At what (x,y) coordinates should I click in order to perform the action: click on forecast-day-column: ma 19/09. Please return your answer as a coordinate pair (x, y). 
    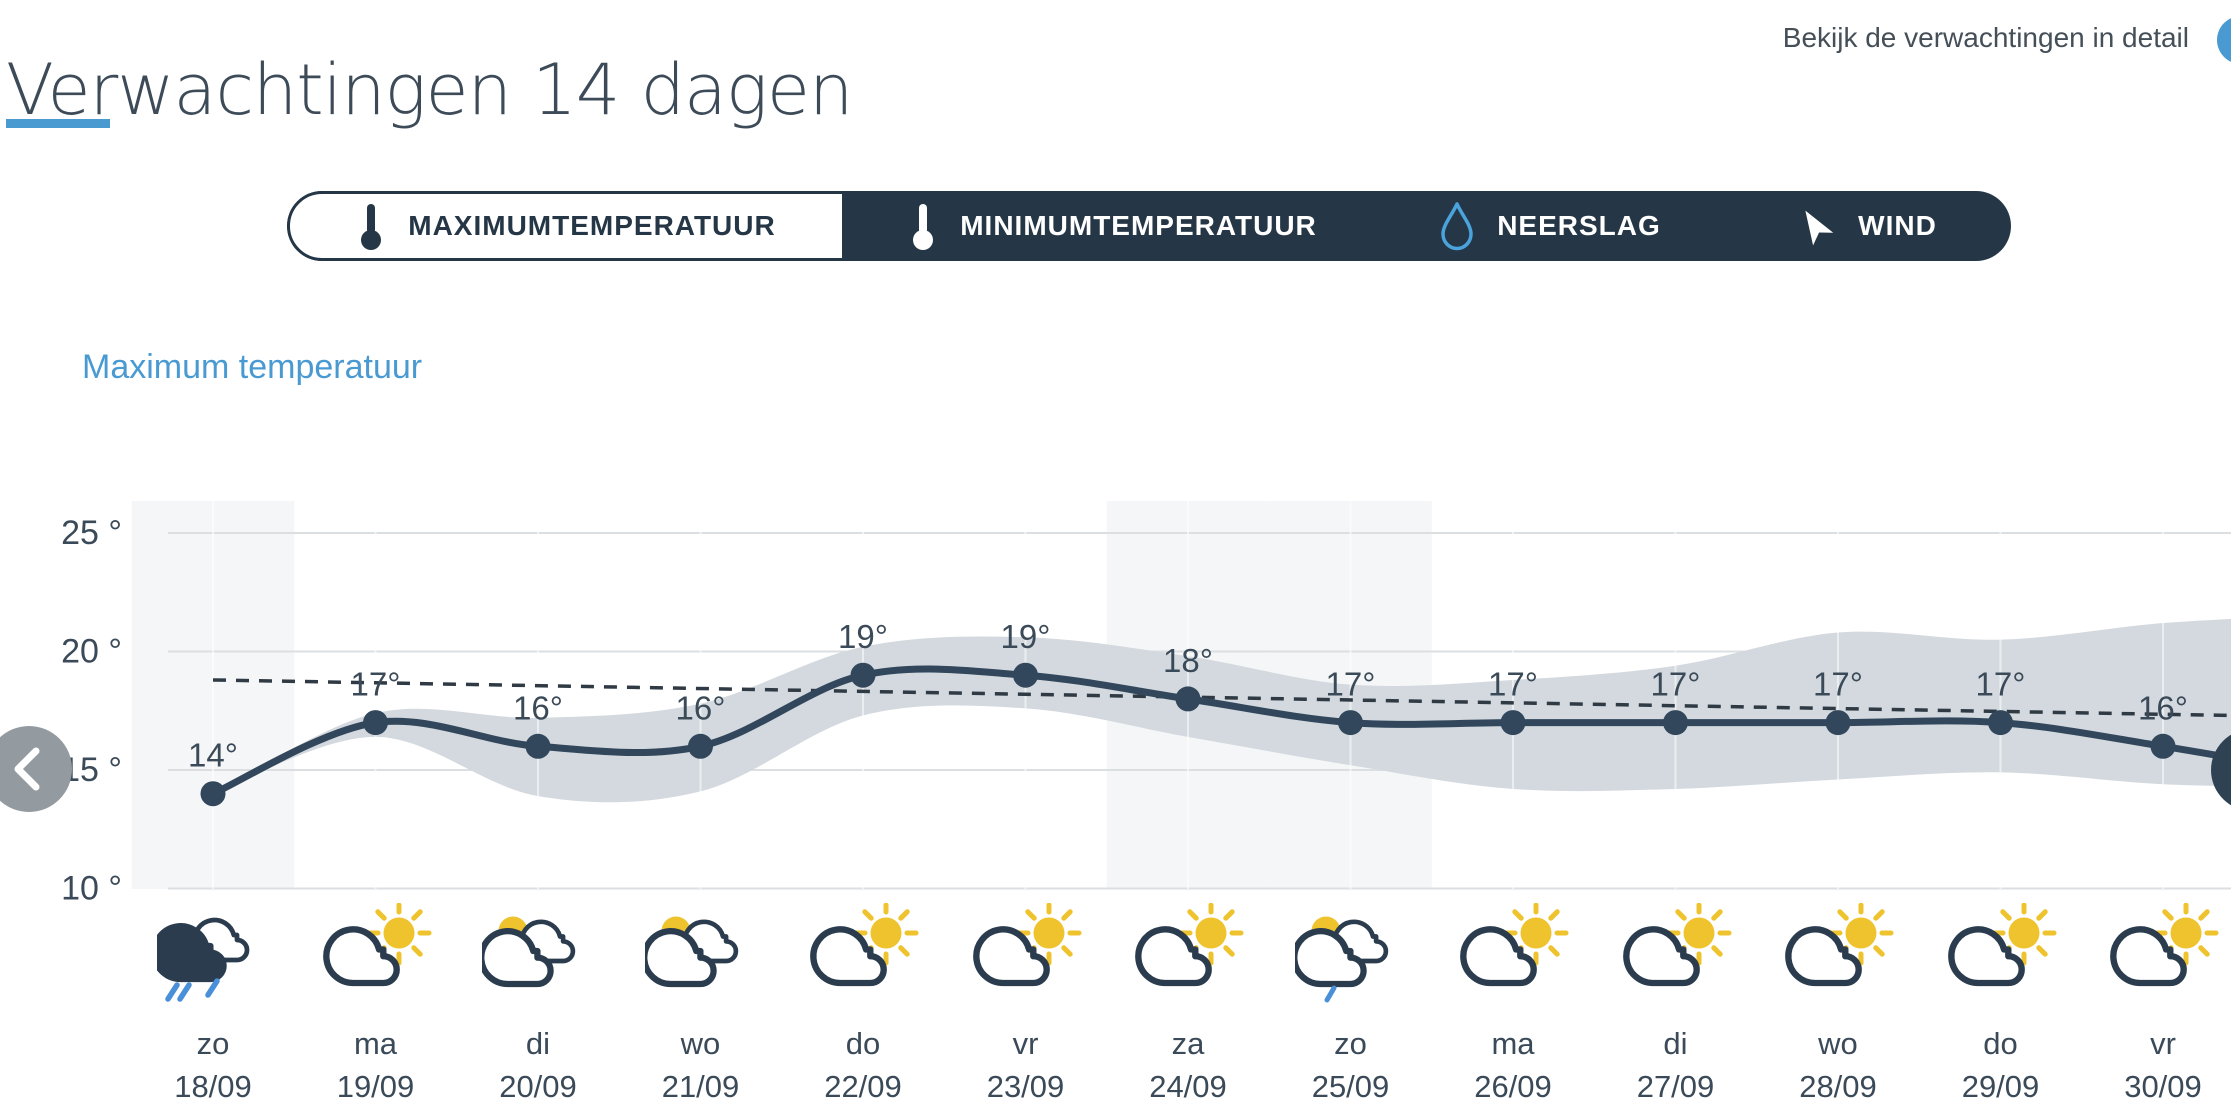
    Looking at the image, I should click on (376, 1005).